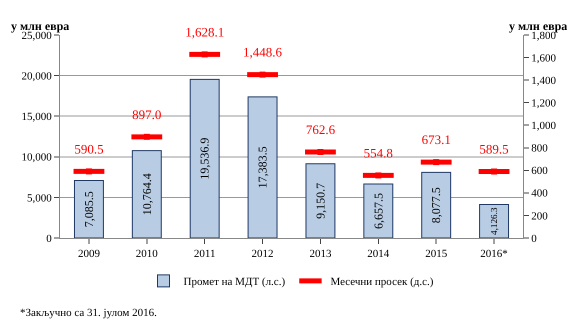 This screenshot has width=568, height=320. Describe the element at coordinates (37, 158) in the screenshot. I see `y-tick-label: 10,000` at that location.